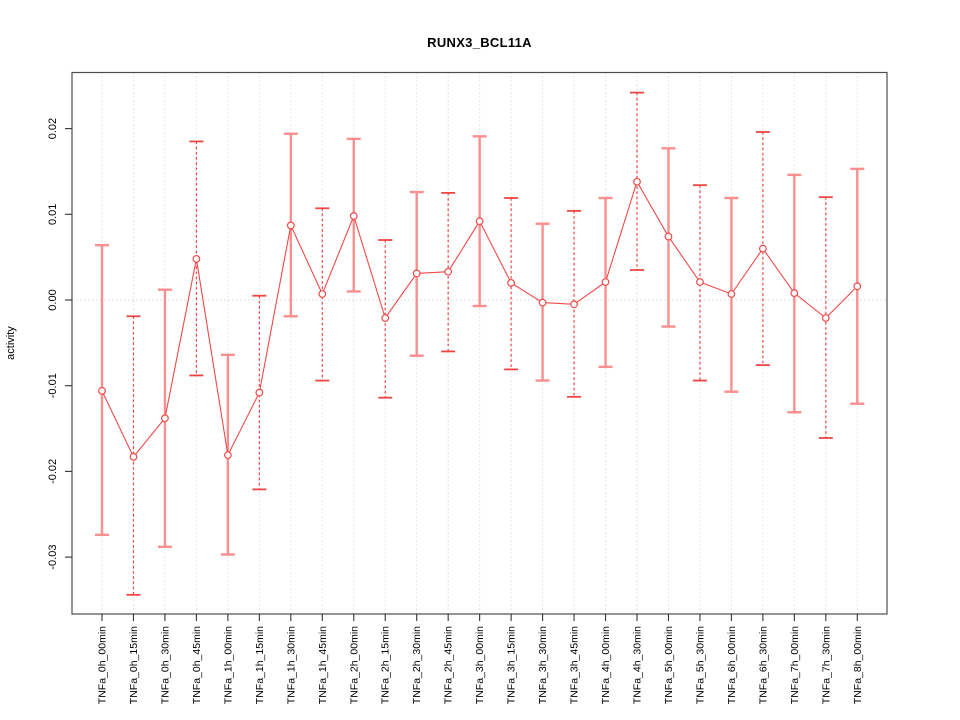  Describe the element at coordinates (53, 128) in the screenshot. I see `y-tick-label: 0.02` at that location.